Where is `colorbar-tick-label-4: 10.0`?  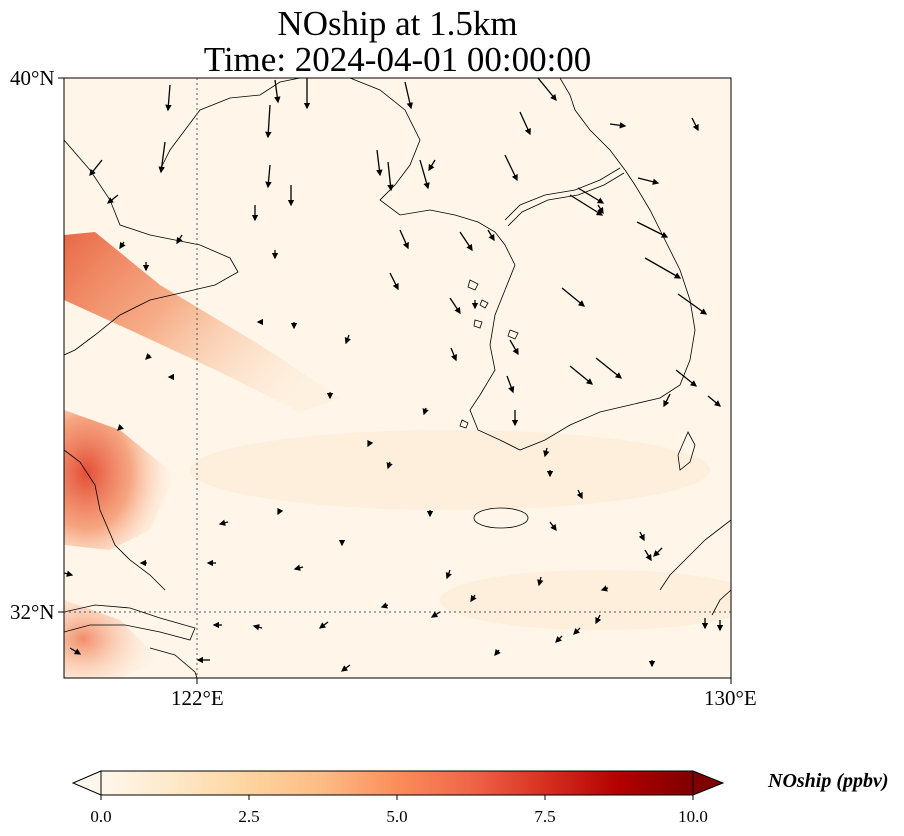
colorbar-tick-label-4: 10.0 is located at coordinates (693, 816).